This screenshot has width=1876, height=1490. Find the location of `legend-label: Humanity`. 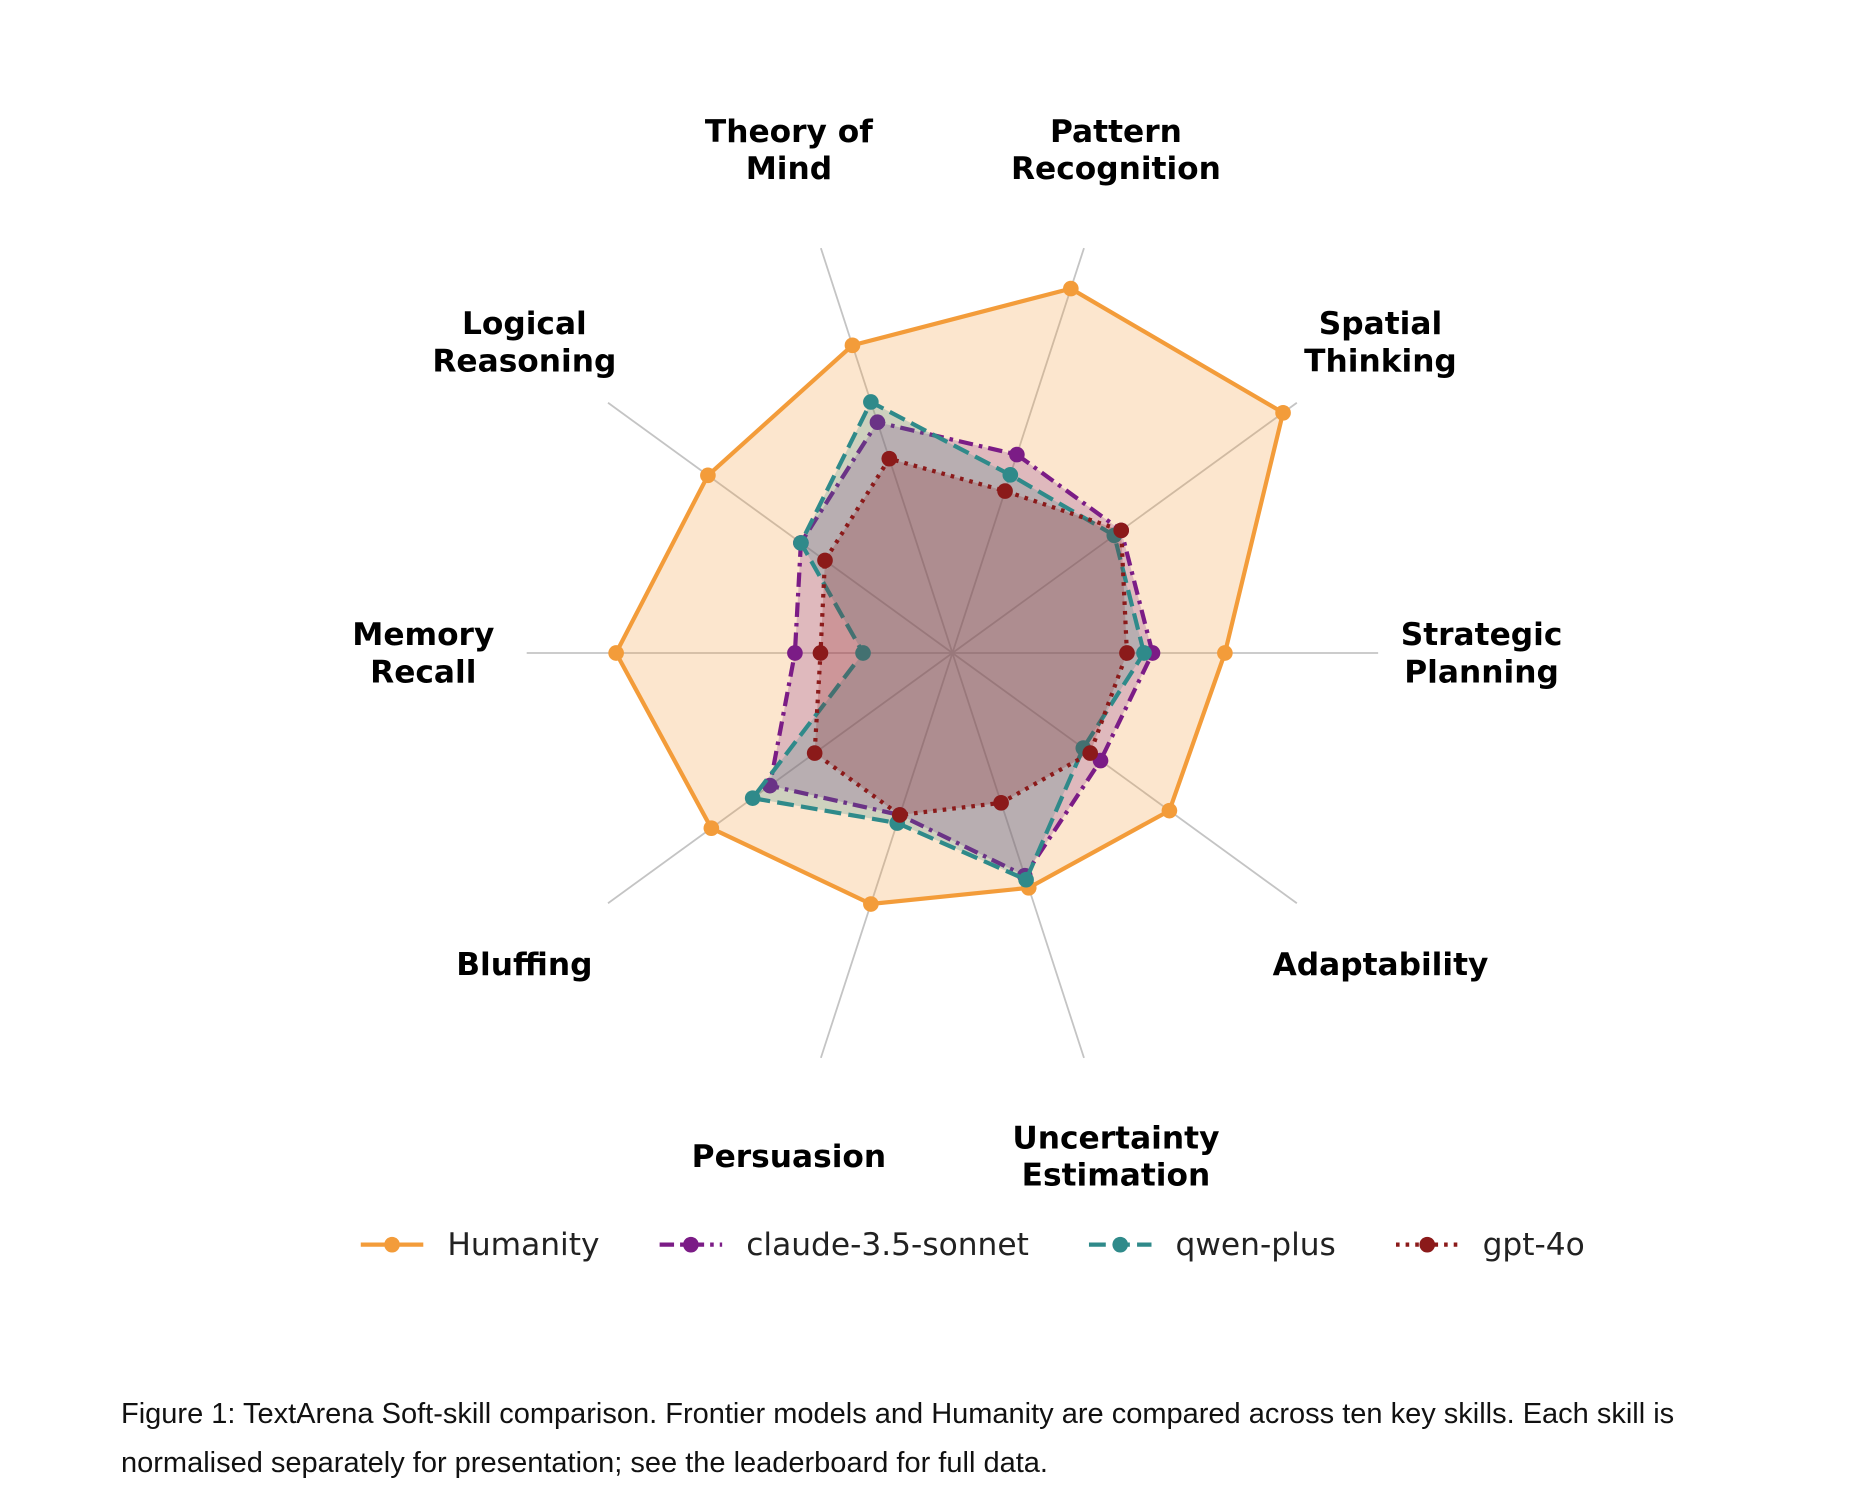

legend-label: Humanity is located at coordinates (523, 1245).